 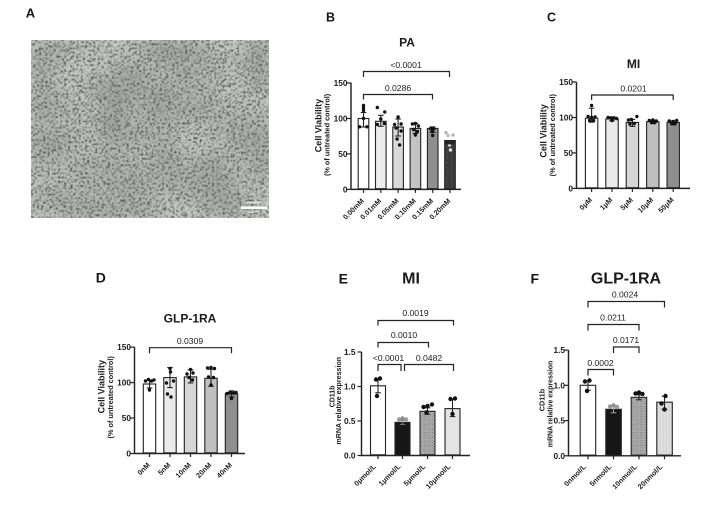 What do you see at coordinates (633, 89) in the screenshot?
I see `svg-text: 0.0201` at bounding box center [633, 89].